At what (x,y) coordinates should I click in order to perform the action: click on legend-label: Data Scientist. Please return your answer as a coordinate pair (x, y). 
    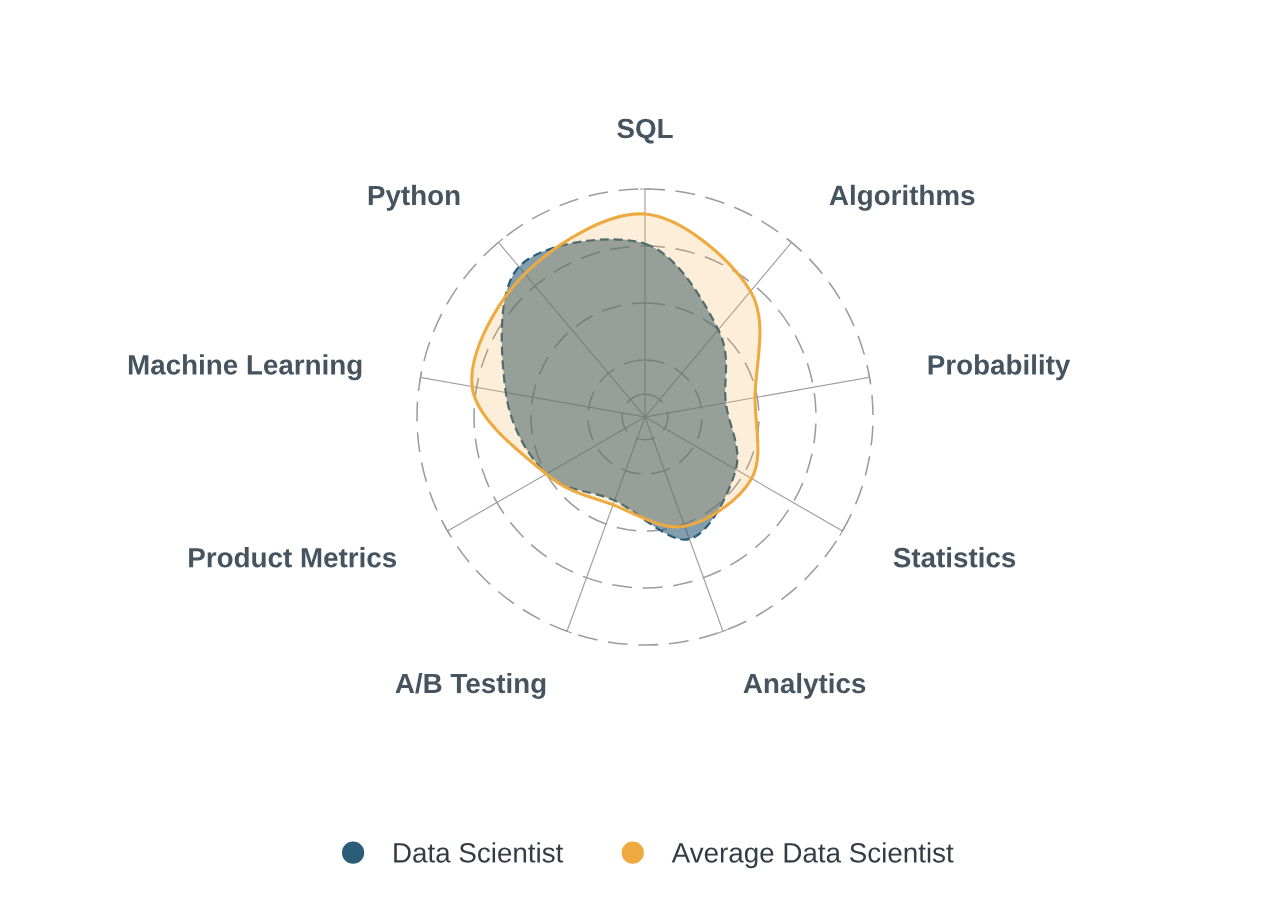
    Looking at the image, I should click on (479, 852).